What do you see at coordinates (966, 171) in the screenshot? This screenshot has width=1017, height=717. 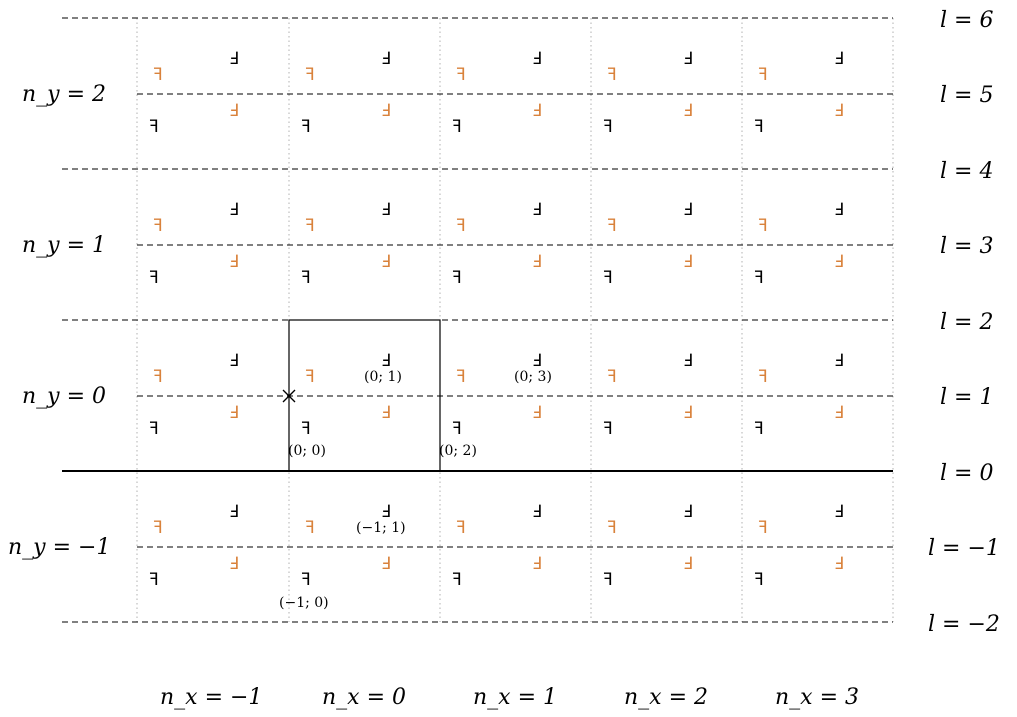 I see `l-label: l = 4` at bounding box center [966, 171].